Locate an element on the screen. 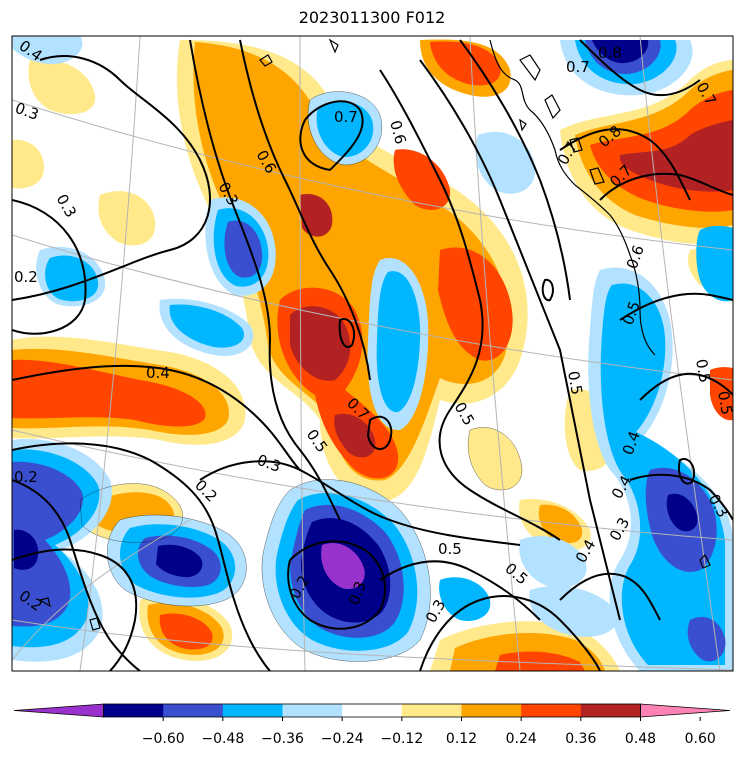 Image resolution: width=744 pixels, height=757 pixels. colorbar-tick-label: 0.60 is located at coordinates (700, 739).